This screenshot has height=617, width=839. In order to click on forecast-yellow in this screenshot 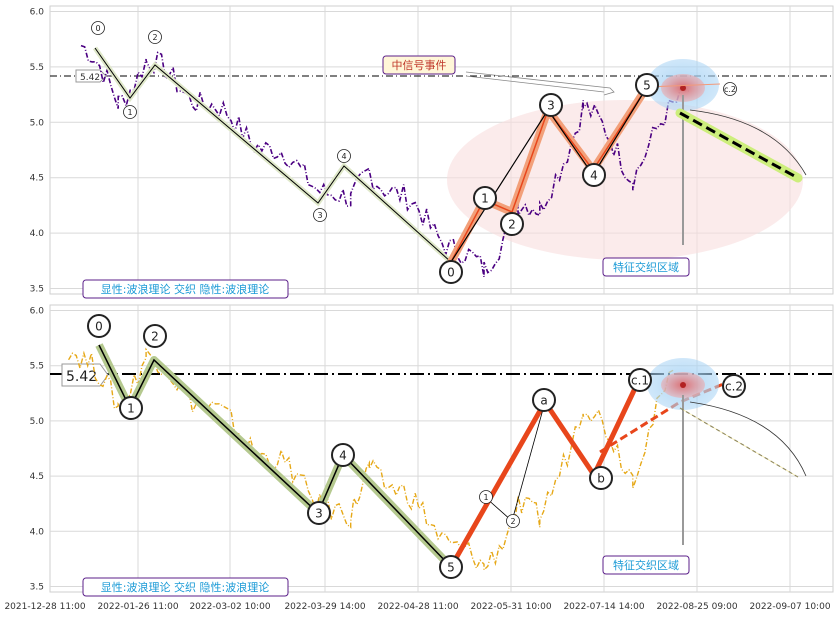, I will do `click(739, 442)`.